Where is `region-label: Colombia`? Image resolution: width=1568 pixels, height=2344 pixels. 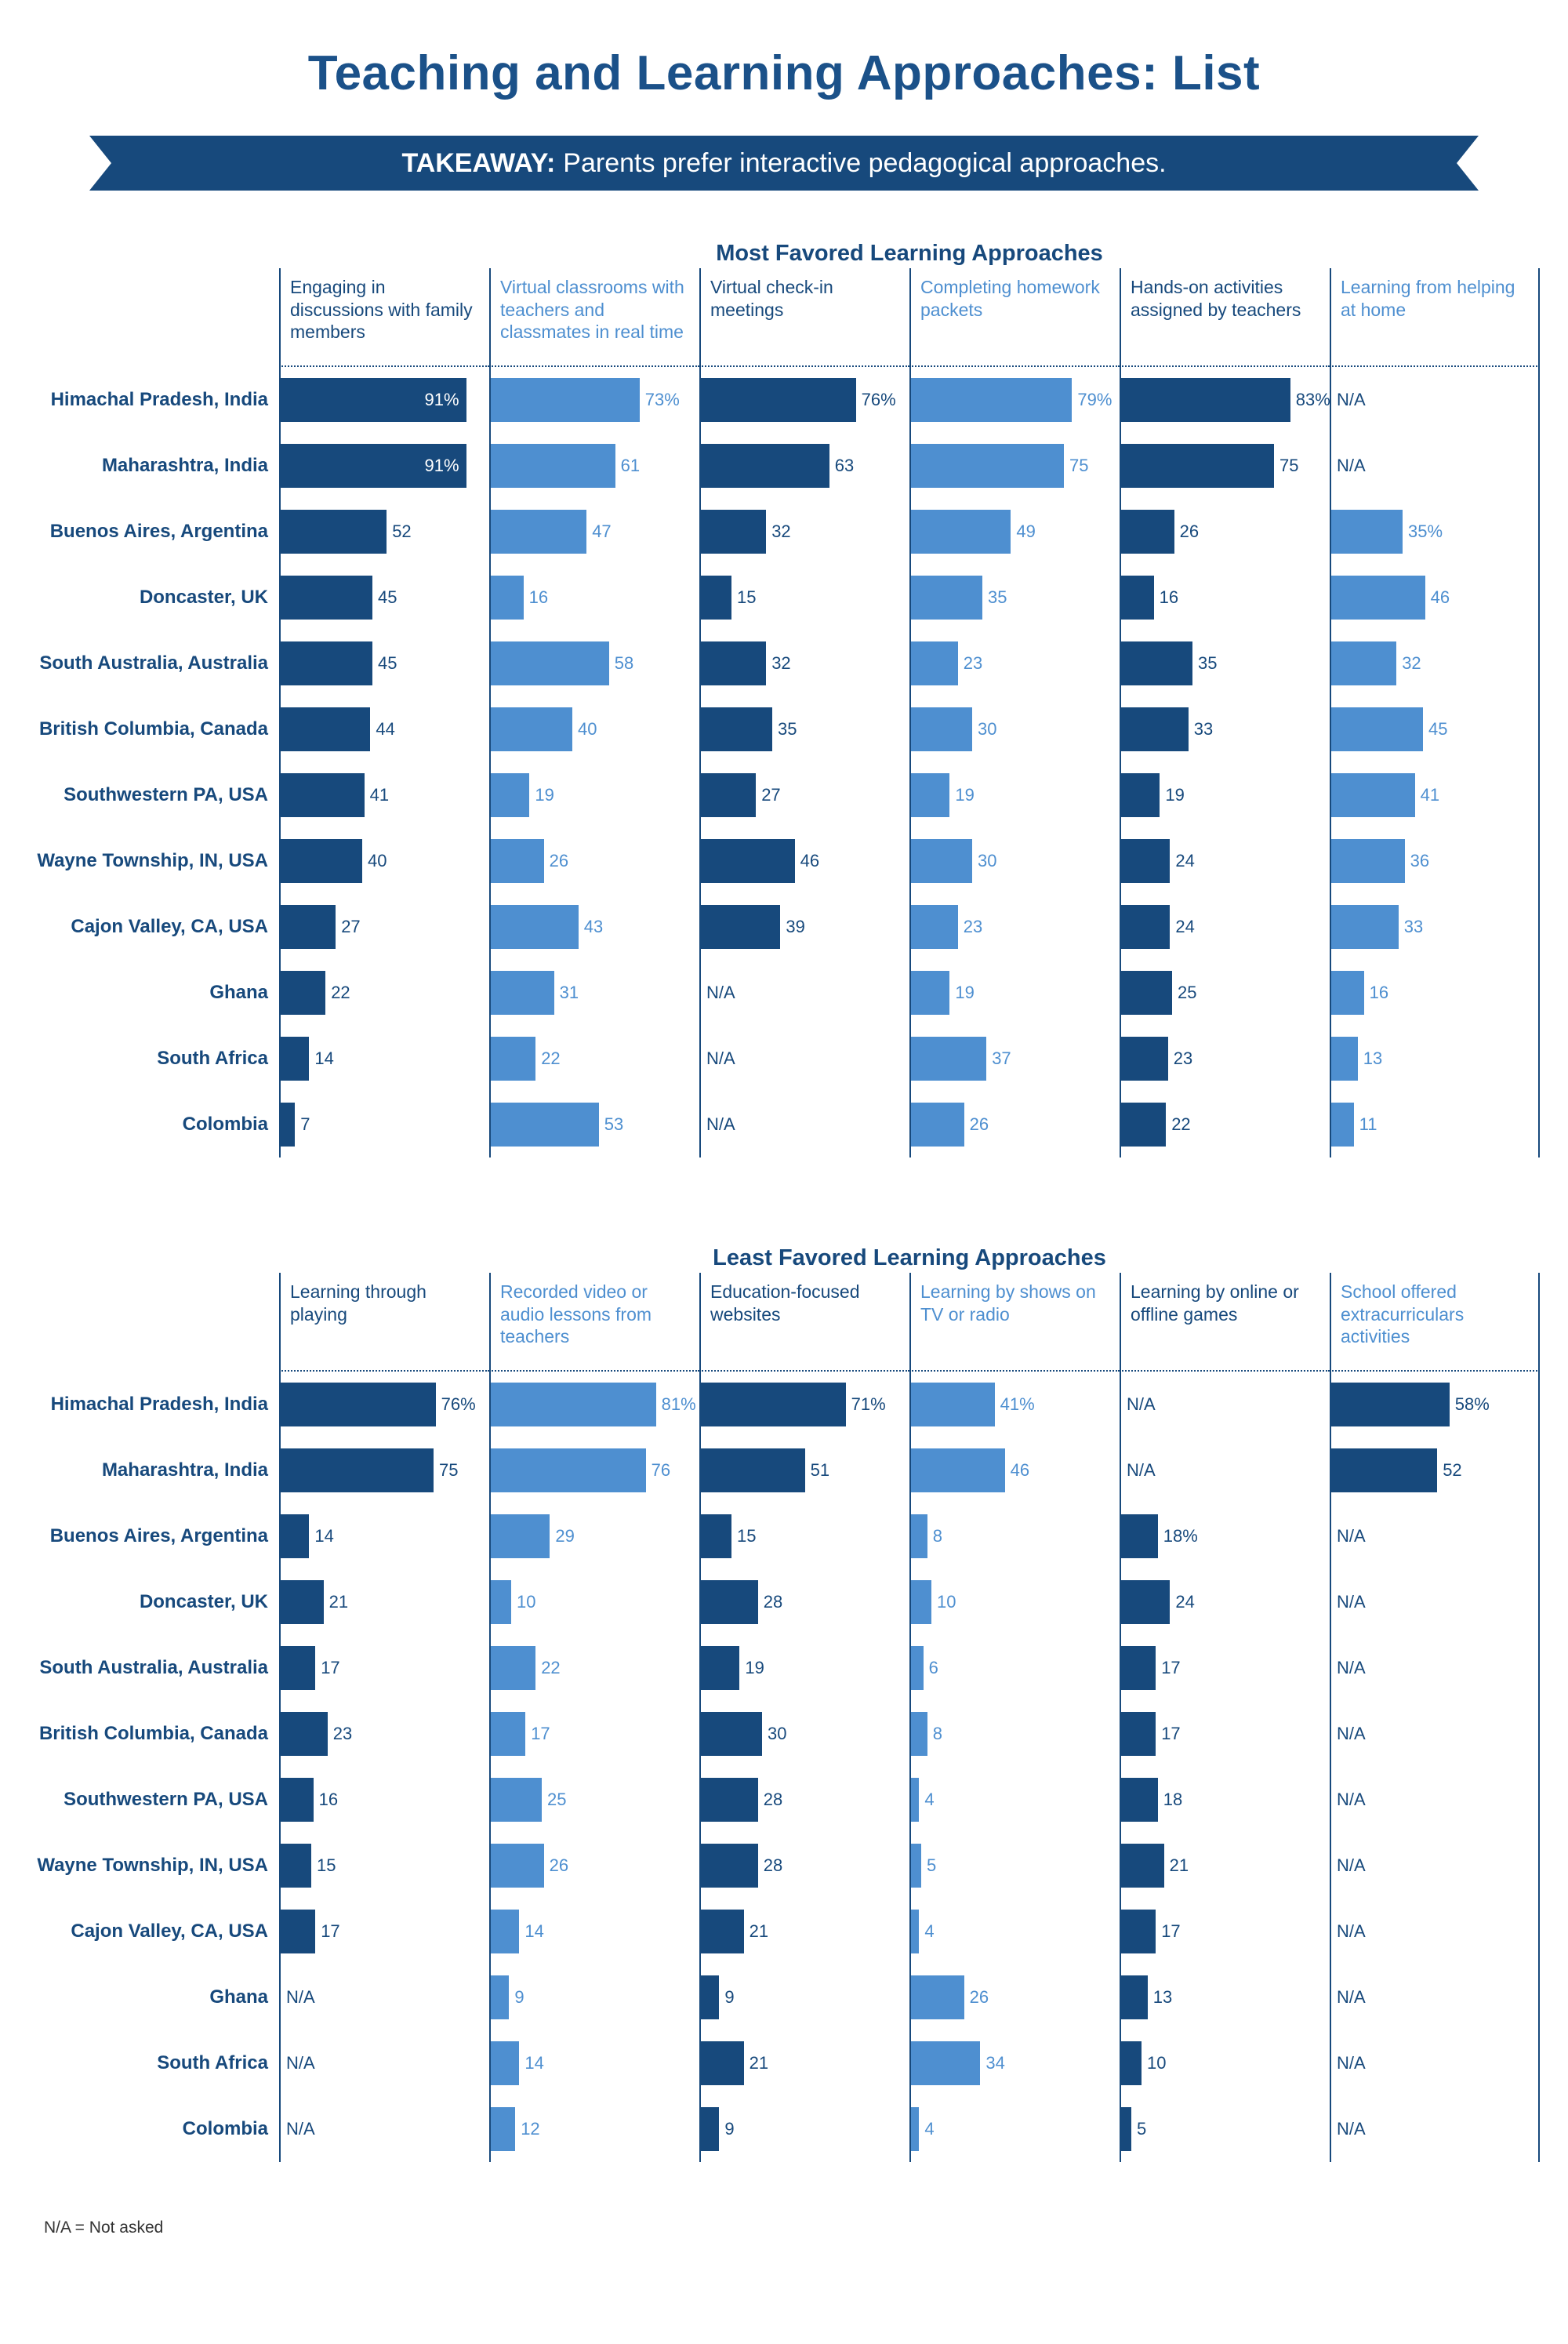 region-label: Colombia is located at coordinates (141, 1124).